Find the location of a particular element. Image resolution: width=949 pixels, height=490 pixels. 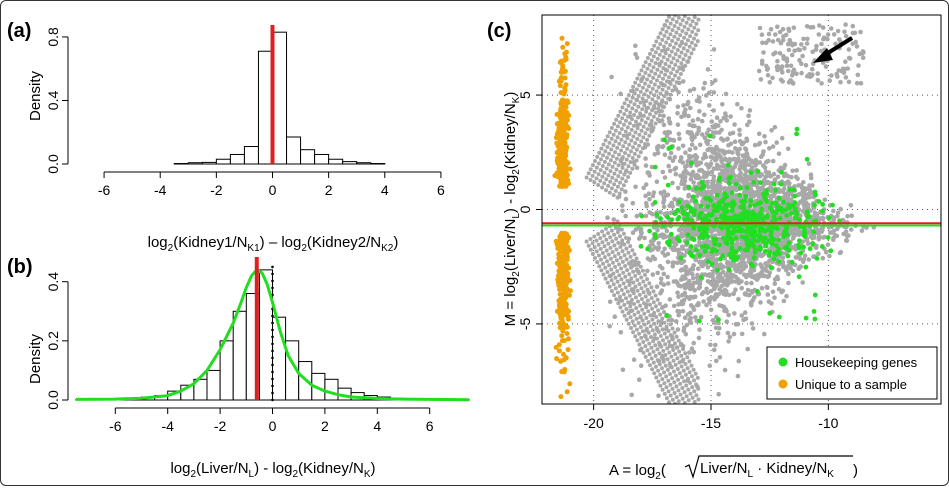

sqrt-sign is located at coordinates (768, 467).